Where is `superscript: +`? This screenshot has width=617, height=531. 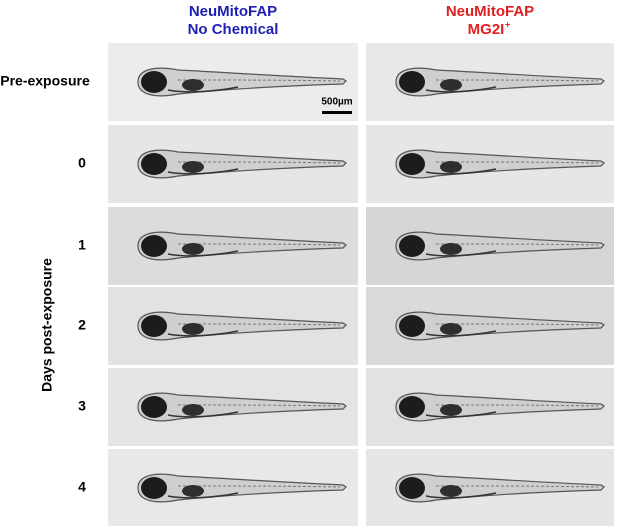
superscript: + is located at coordinates (507, 24).